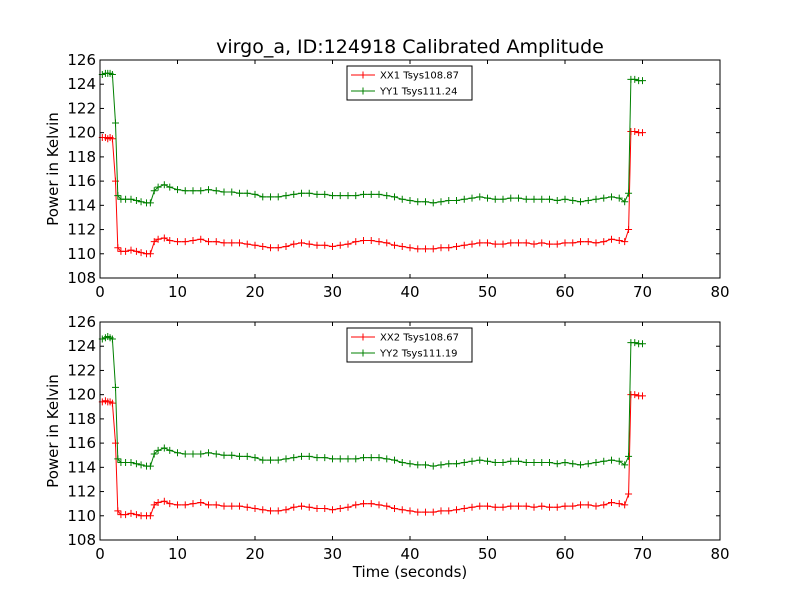 This screenshot has width=800, height=600. Describe the element at coordinates (81, 108) in the screenshot. I see `y-tick-label: 122` at that location.